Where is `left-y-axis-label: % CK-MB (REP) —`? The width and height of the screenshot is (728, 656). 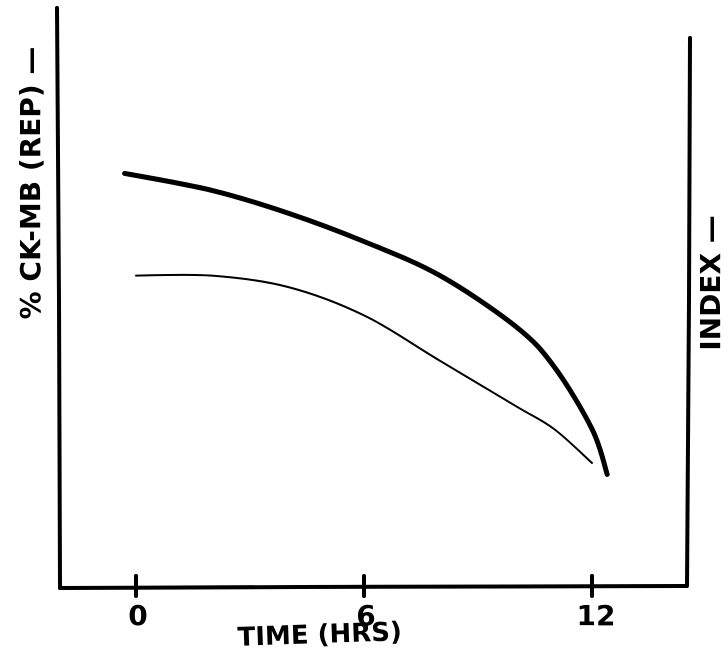 left-y-axis-label: % CK-MB (REP) — is located at coordinates (30, 183).